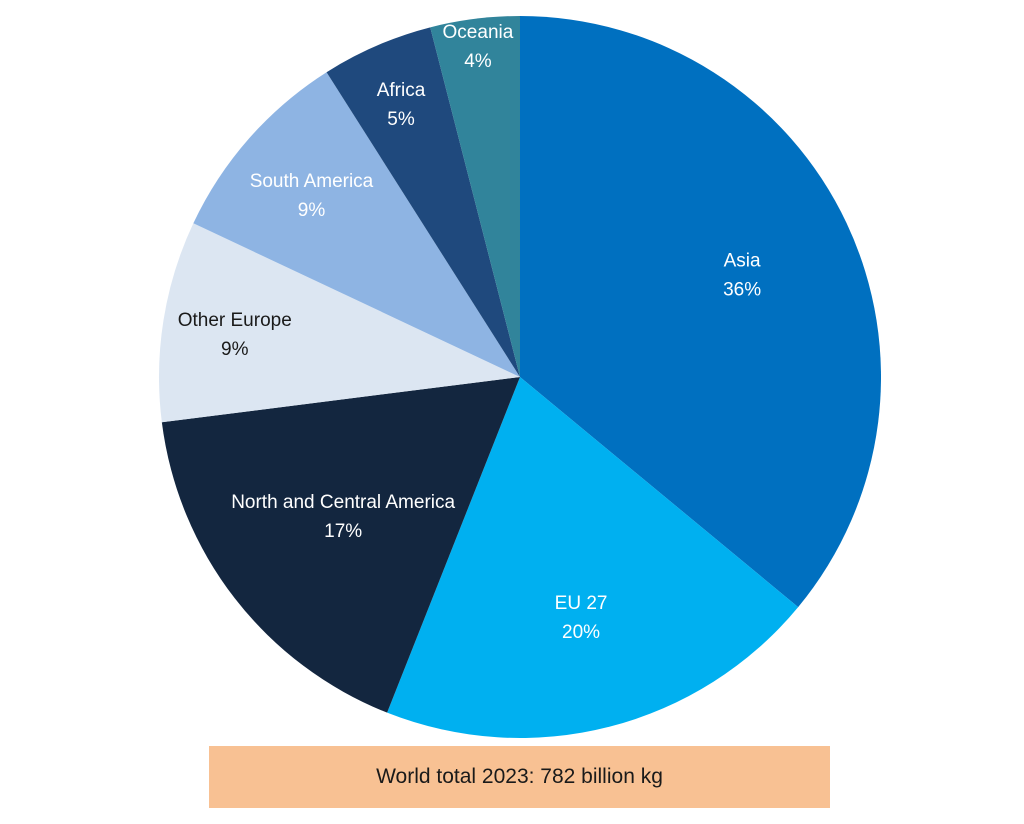 Image resolution: width=1024 pixels, height=824 pixels. I want to click on slice-label-south-america: South America, so click(312, 181).